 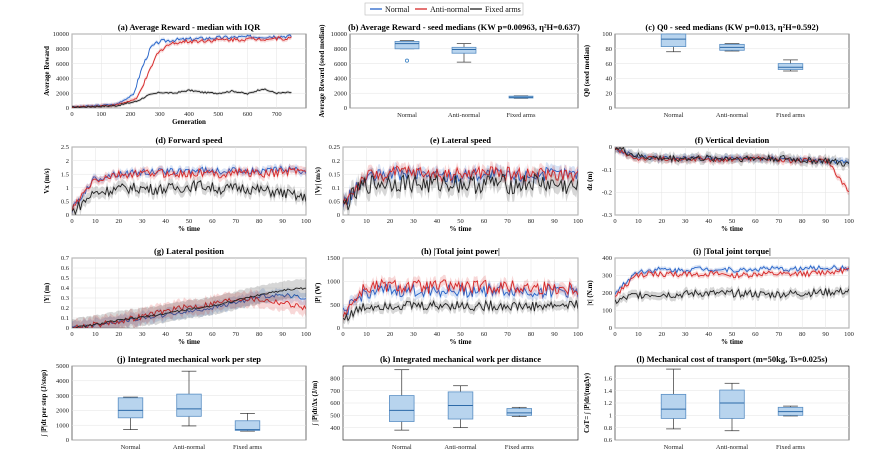 I want to click on legend: Normal Anti-normal Fixed arms, so click(x=444, y=9).